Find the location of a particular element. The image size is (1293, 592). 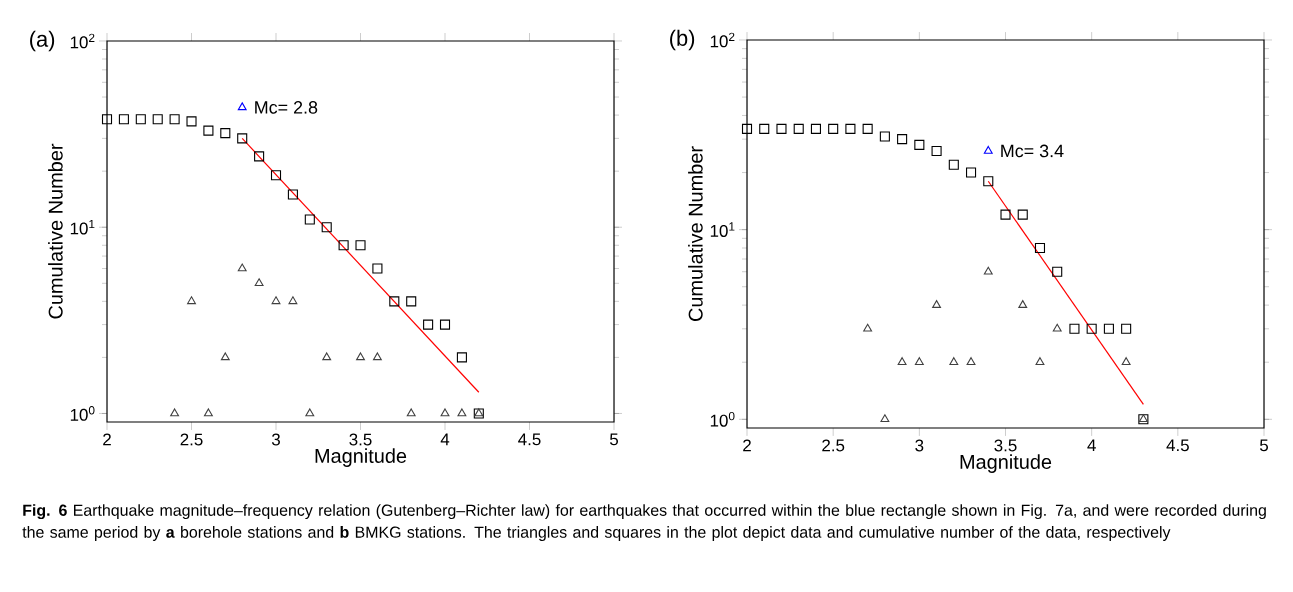

text: Fig. 6 Earthquake magnitude–frequency relation (Gutenberg–Richter law) for earthquakes that occurred within the blue rectangle shown in Fig. 7a, and were recorded during the same period by a borehole stations and b BMKG stations. The triangles and squares in the plot depict data and cumulative number of the data, respectively is located at coordinates (644, 522).